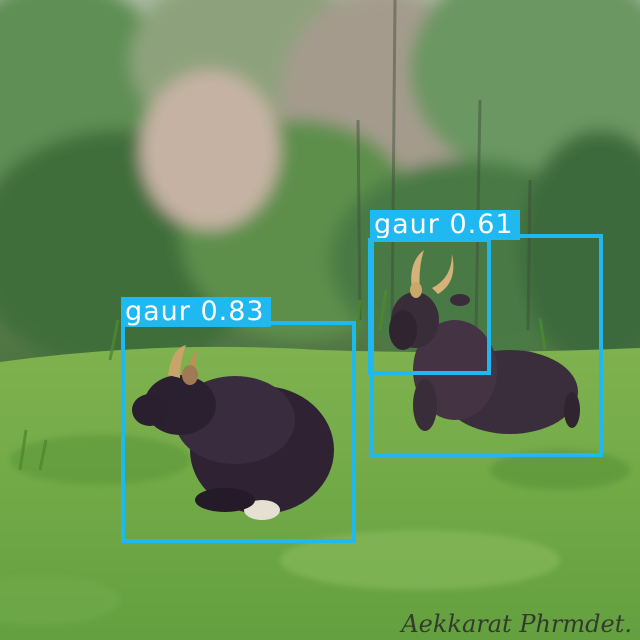  Describe the element at coordinates (516, 624) in the screenshot. I see `watermark-signature: Aekkarat Phrmdet.` at that location.